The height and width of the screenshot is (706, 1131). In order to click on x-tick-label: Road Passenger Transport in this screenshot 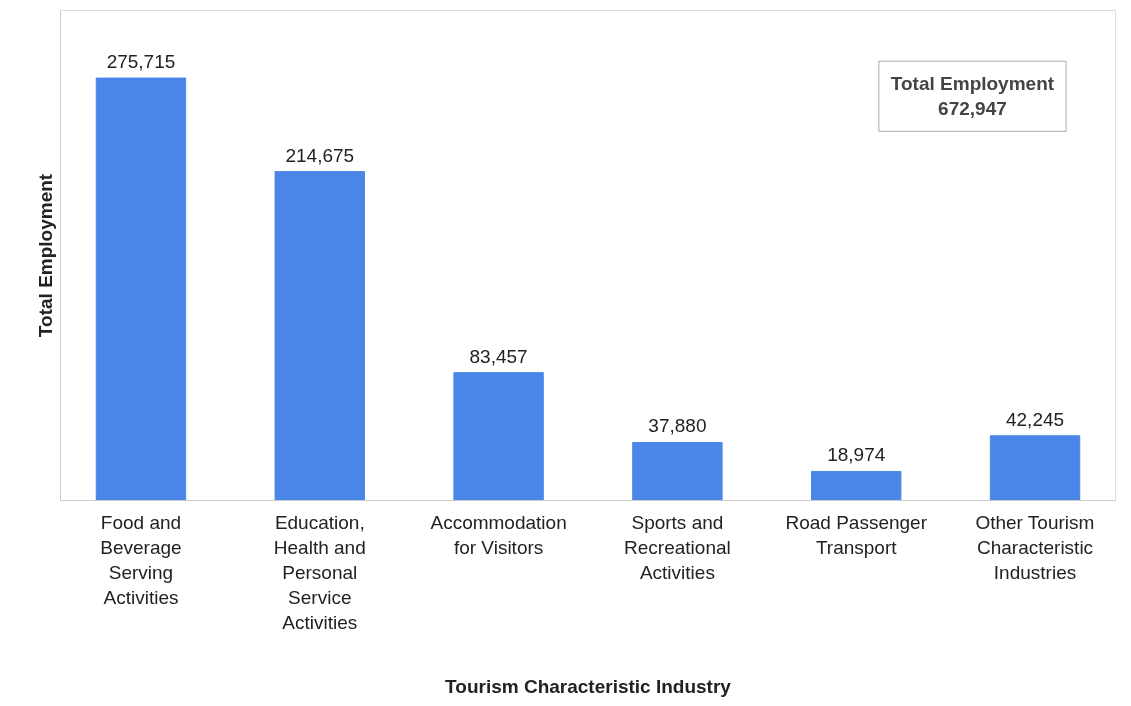, I will do `click(856, 534)`.